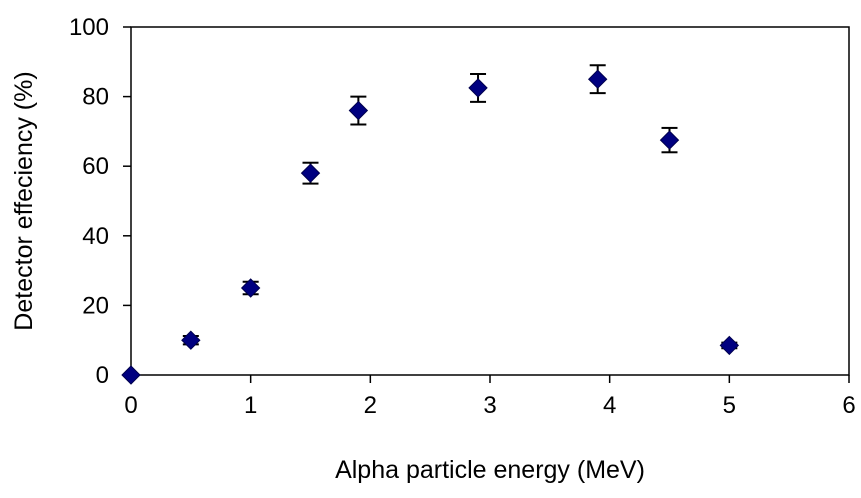 Image resolution: width=861 pixels, height=498 pixels. Describe the element at coordinates (95, 305) in the screenshot. I see `y-tick-label: 20` at that location.